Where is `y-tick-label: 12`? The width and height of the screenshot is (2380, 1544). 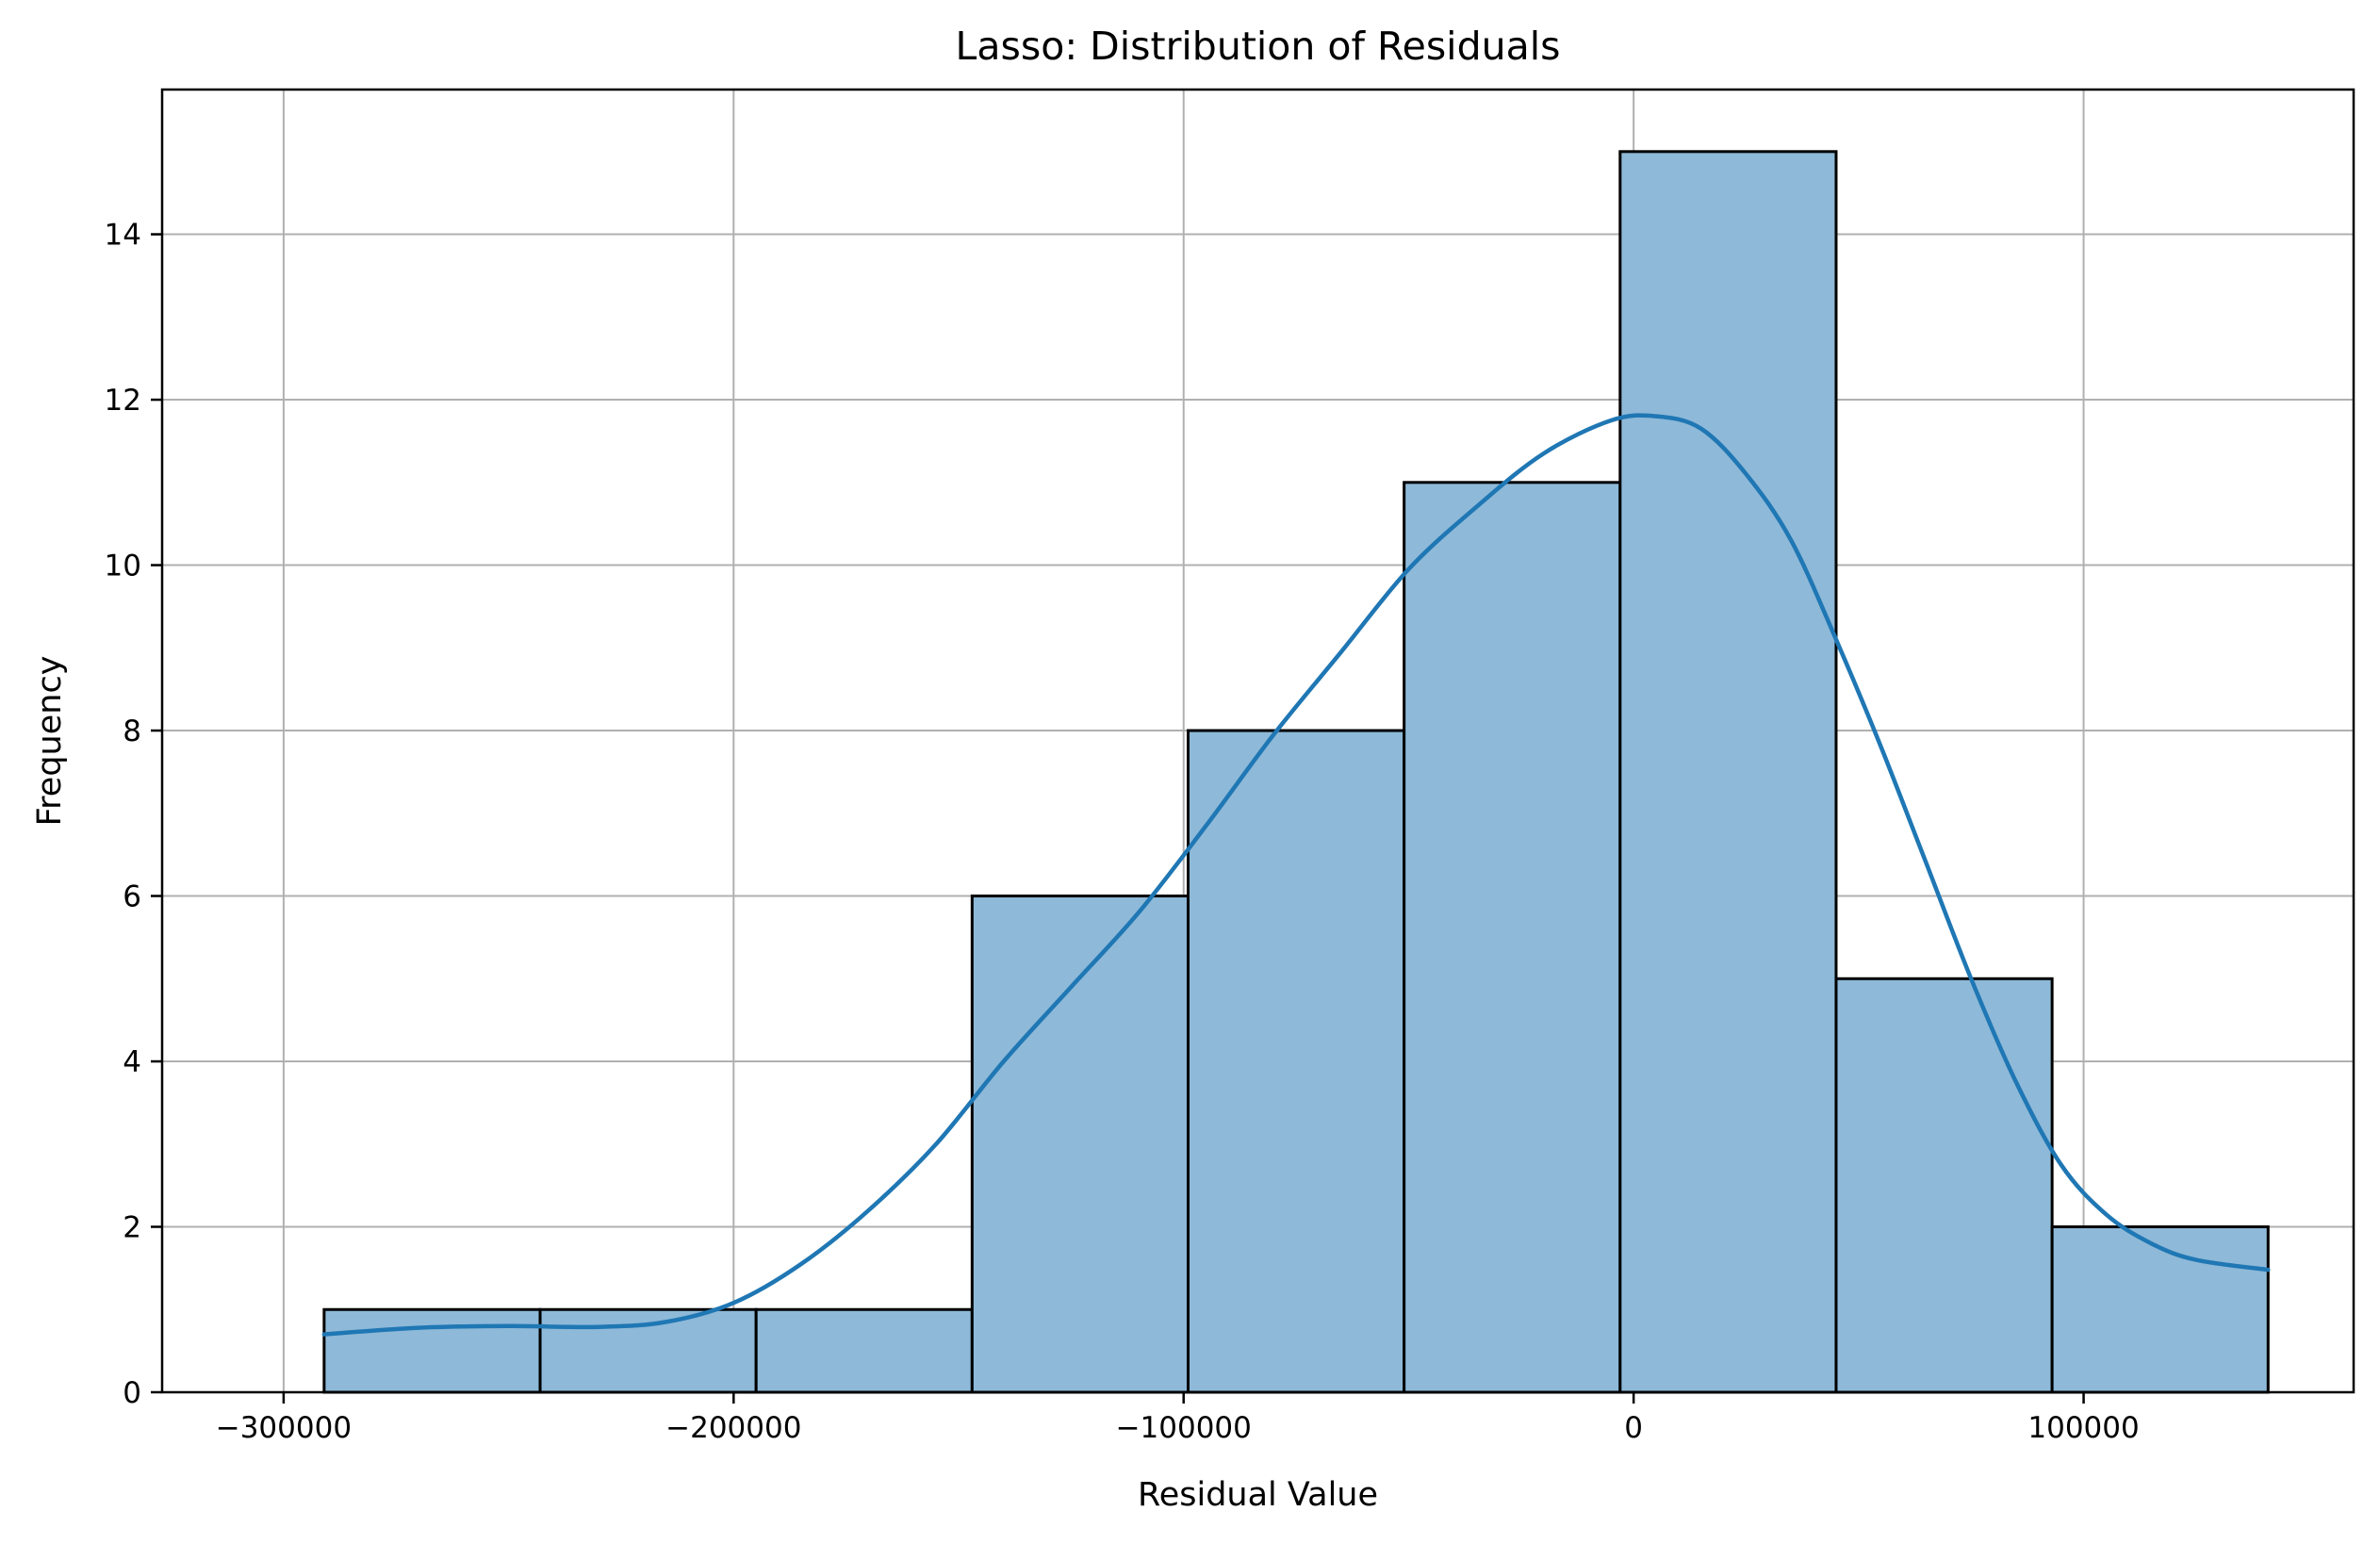 y-tick-label: 12 is located at coordinates (123, 401).